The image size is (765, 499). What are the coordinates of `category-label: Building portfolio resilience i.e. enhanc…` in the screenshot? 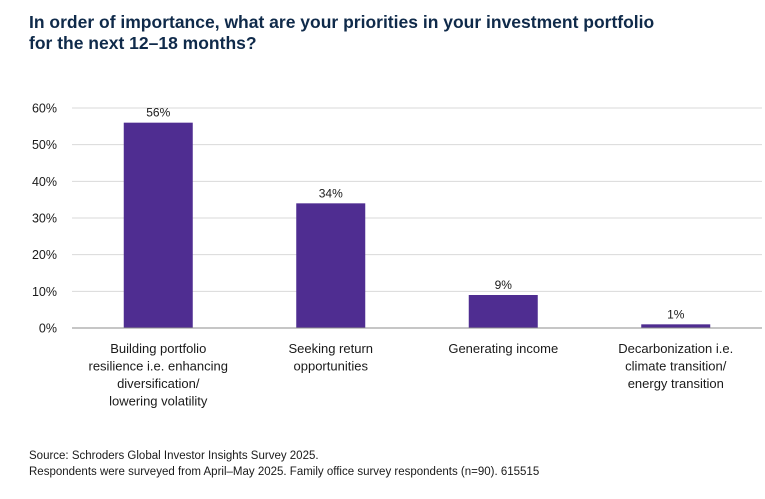 It's located at (158, 375).